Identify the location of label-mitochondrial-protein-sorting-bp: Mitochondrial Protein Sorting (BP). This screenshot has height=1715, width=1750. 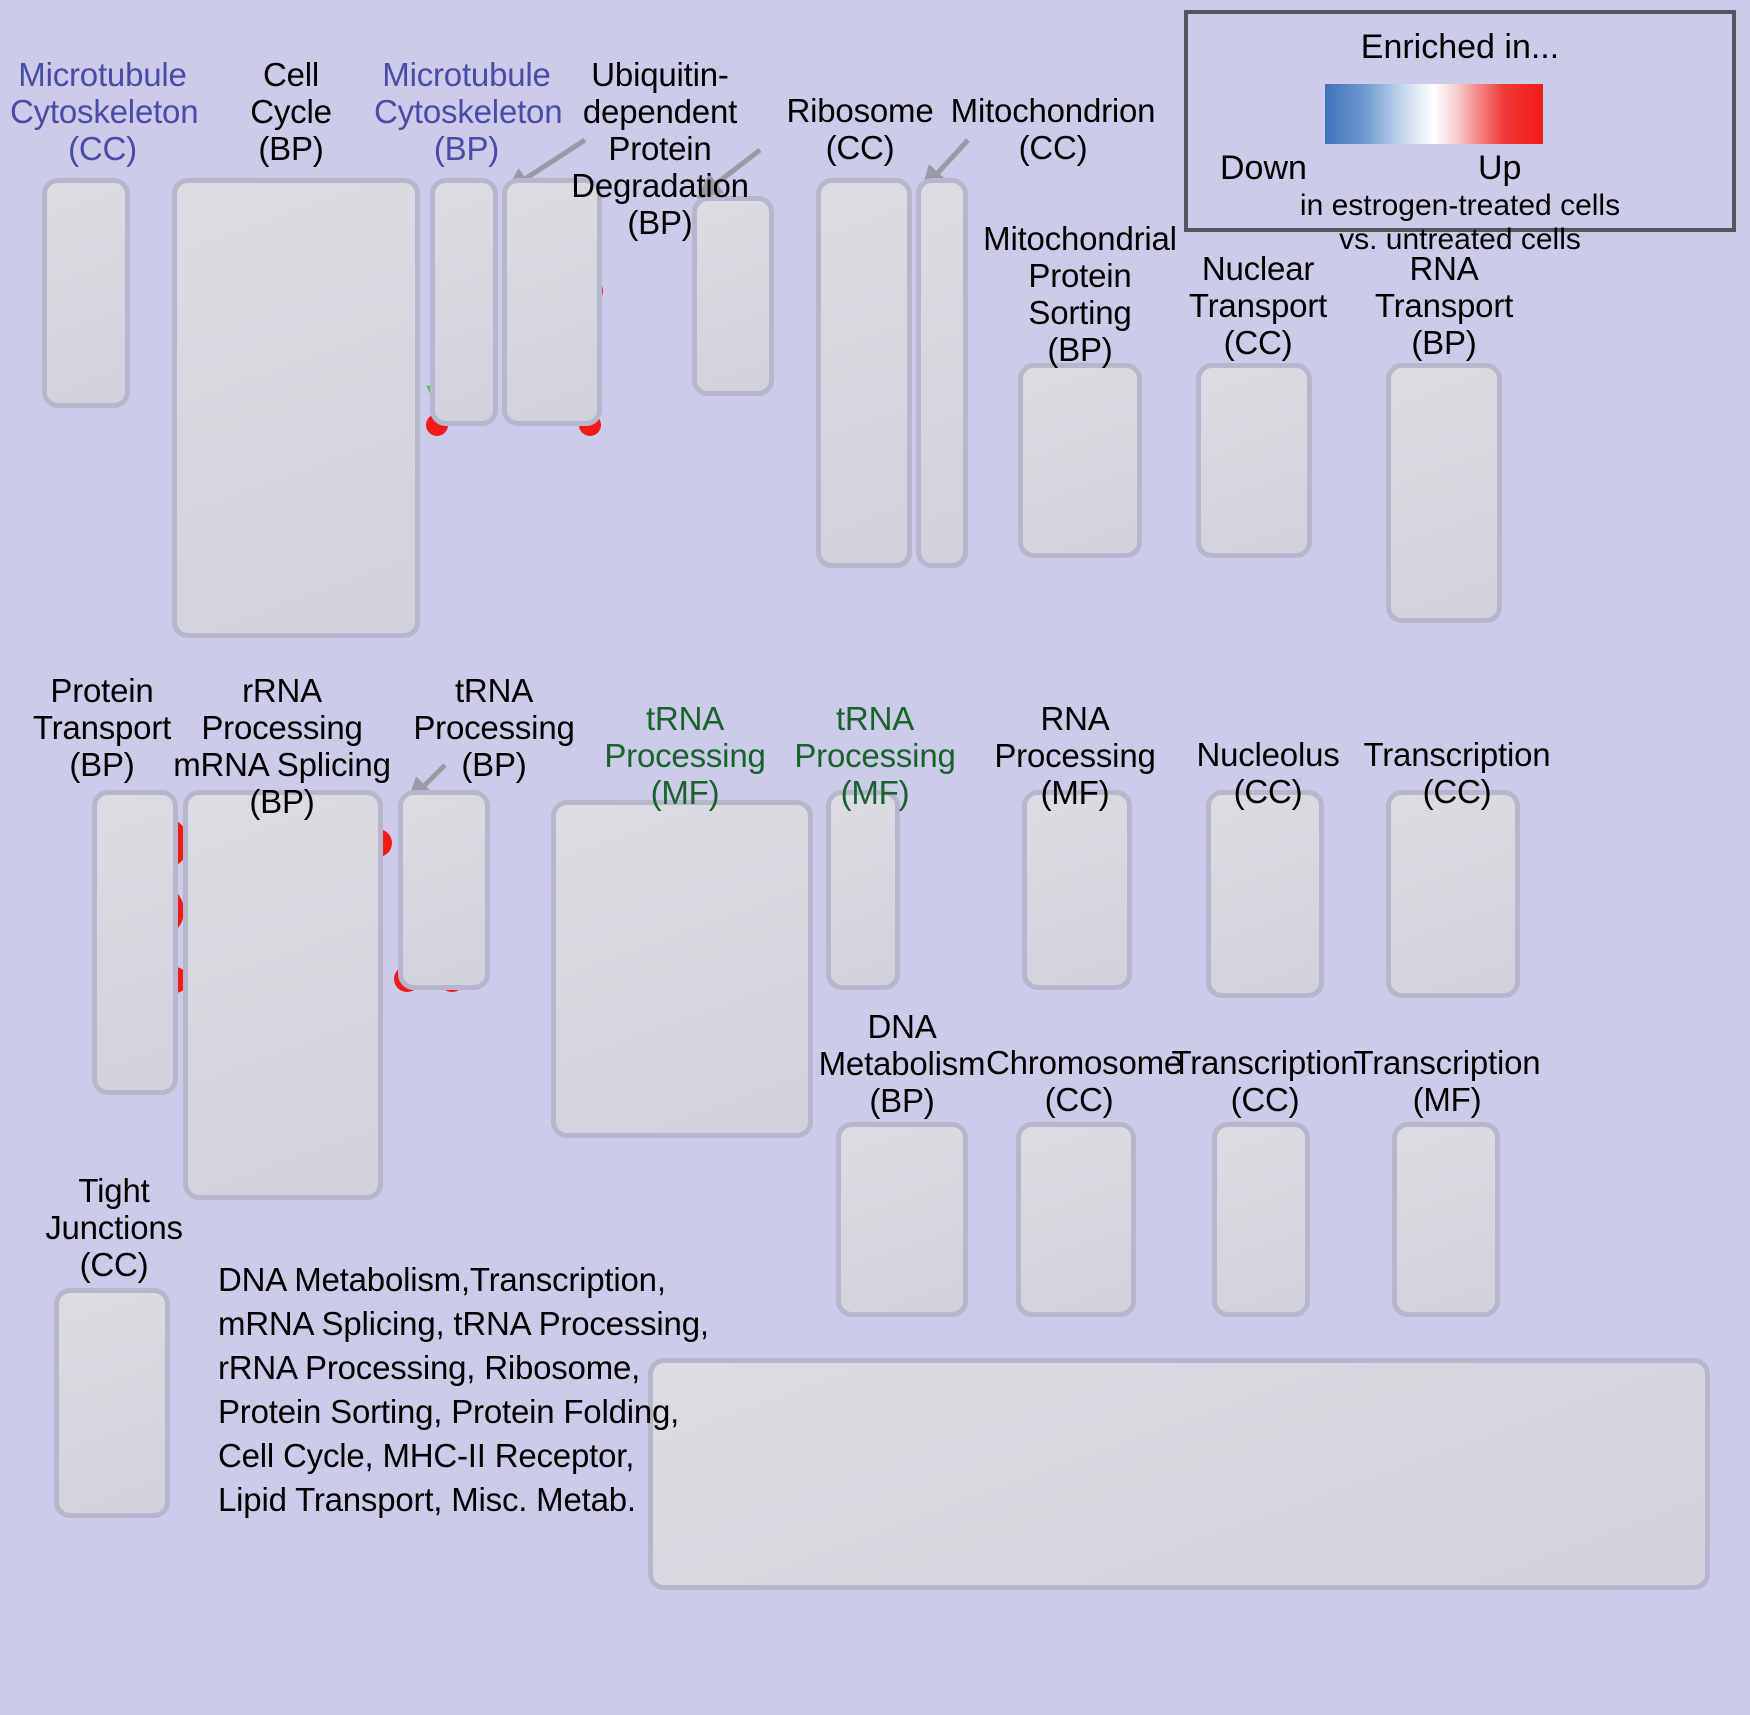
(1080, 294).